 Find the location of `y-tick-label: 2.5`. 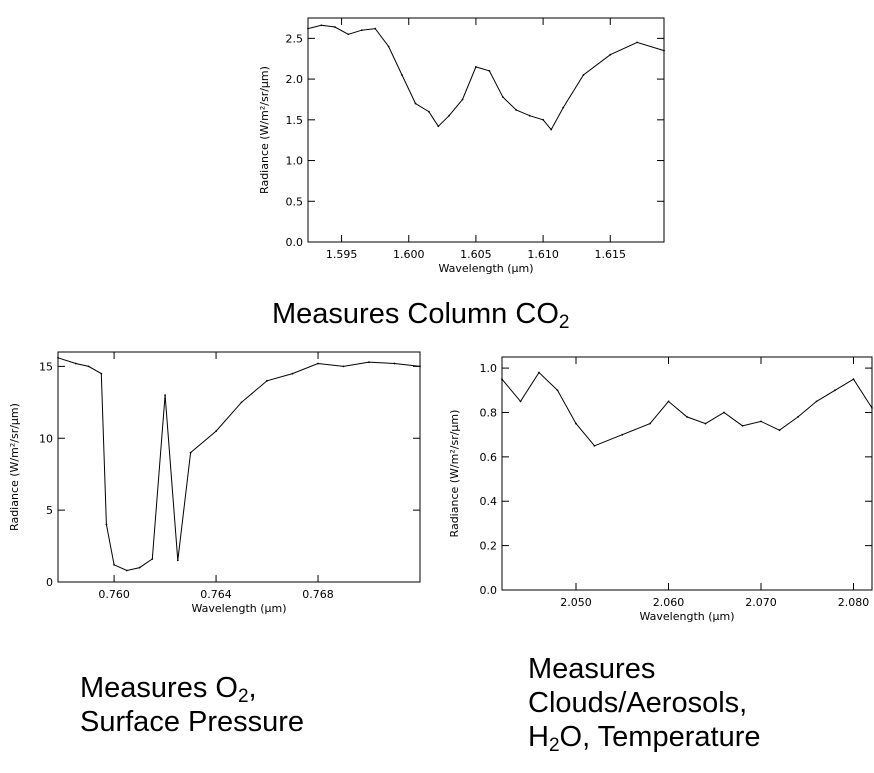

y-tick-label: 2.5 is located at coordinates (295, 38).